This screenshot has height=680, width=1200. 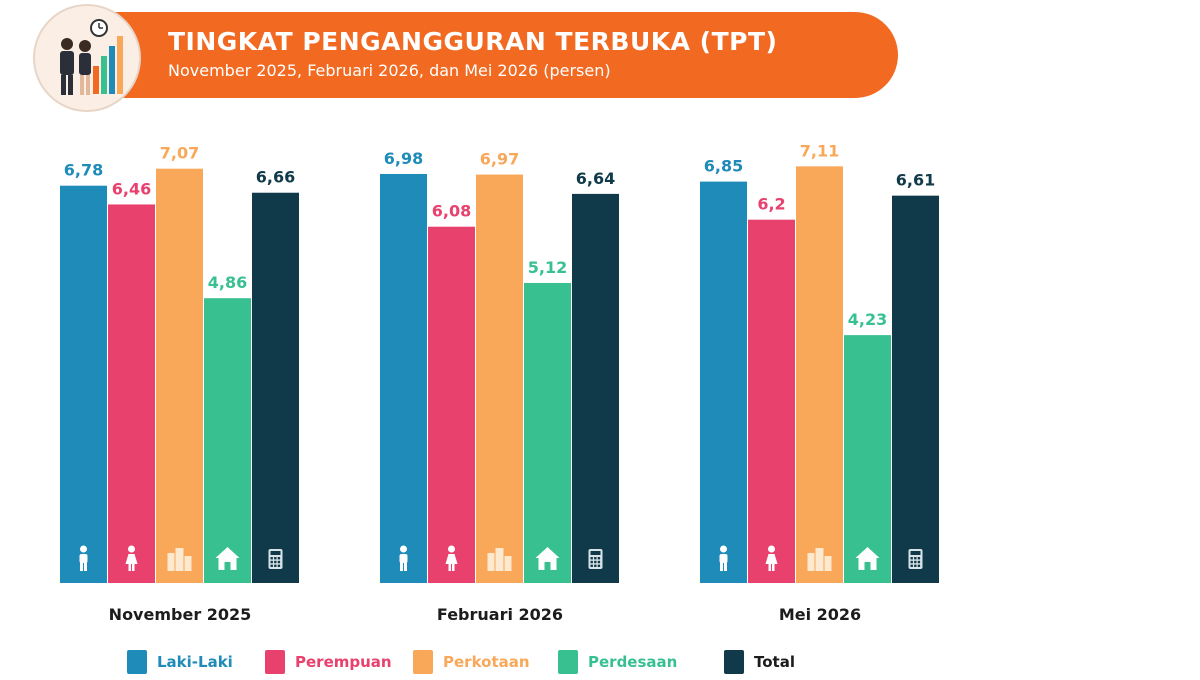 I want to click on category-label: Mei 2026, so click(x=820, y=614).